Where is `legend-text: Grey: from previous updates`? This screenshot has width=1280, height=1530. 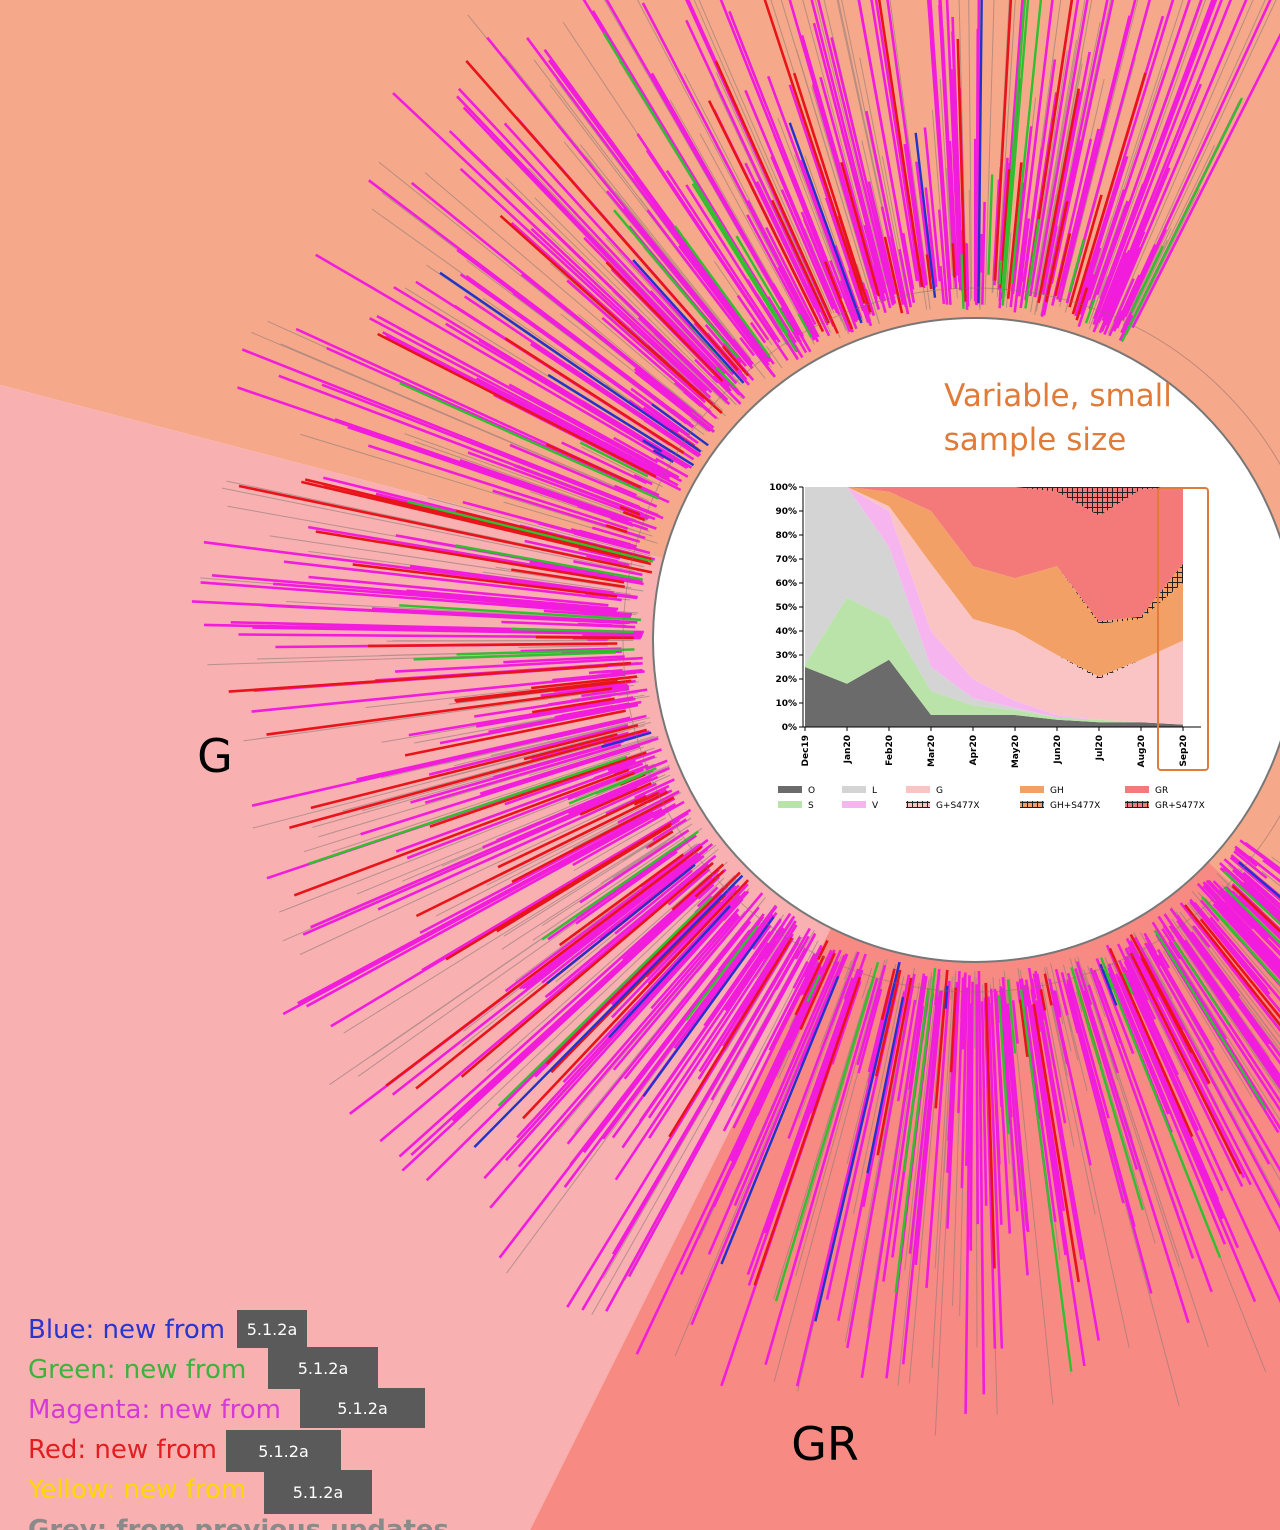
legend-text: Grey: from previous updates is located at coordinates (238, 1522).